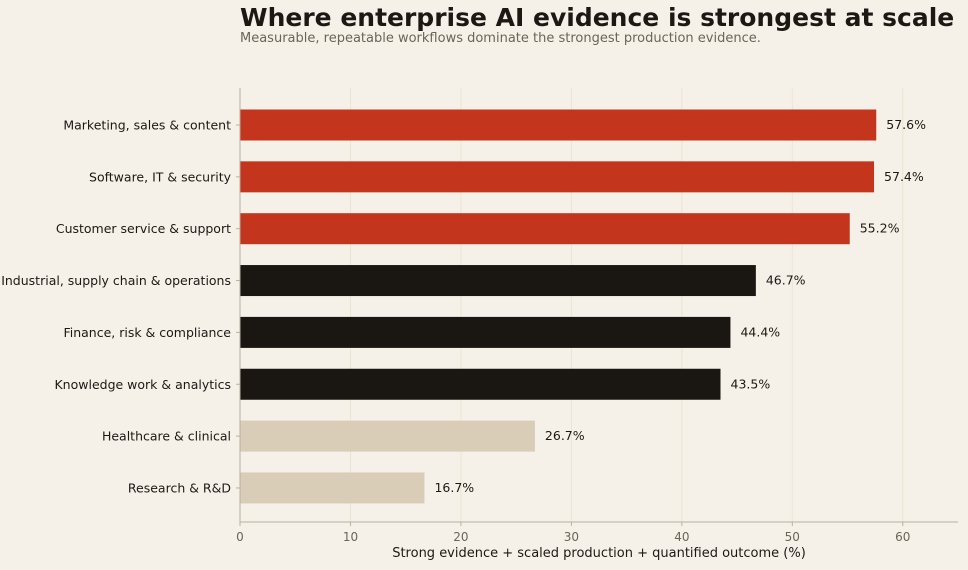 This screenshot has width=968, height=570. Describe the element at coordinates (240, 537) in the screenshot. I see `x-tick-label: 0` at that location.